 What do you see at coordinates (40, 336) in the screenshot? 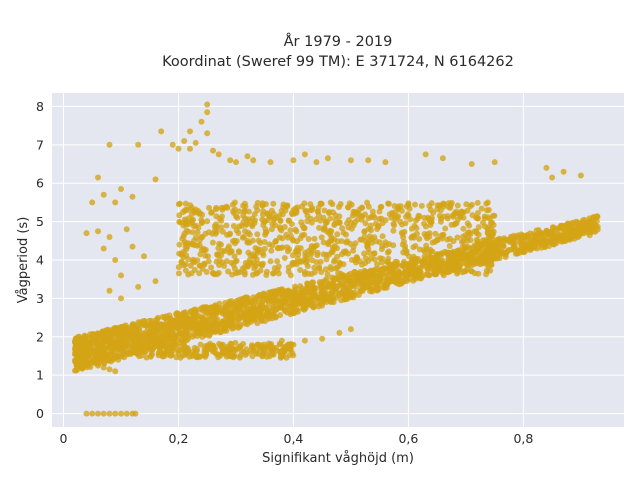
I see `y-tick-label: 2` at bounding box center [40, 336].